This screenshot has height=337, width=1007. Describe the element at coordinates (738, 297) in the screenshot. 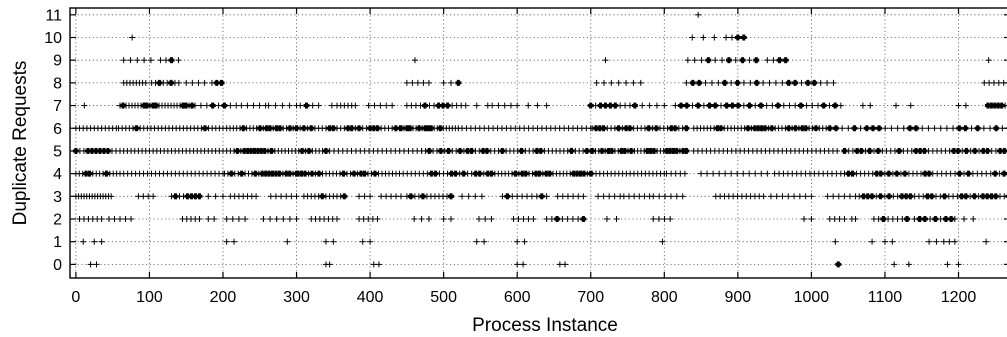

I see `x-tick-label: 900` at that location.